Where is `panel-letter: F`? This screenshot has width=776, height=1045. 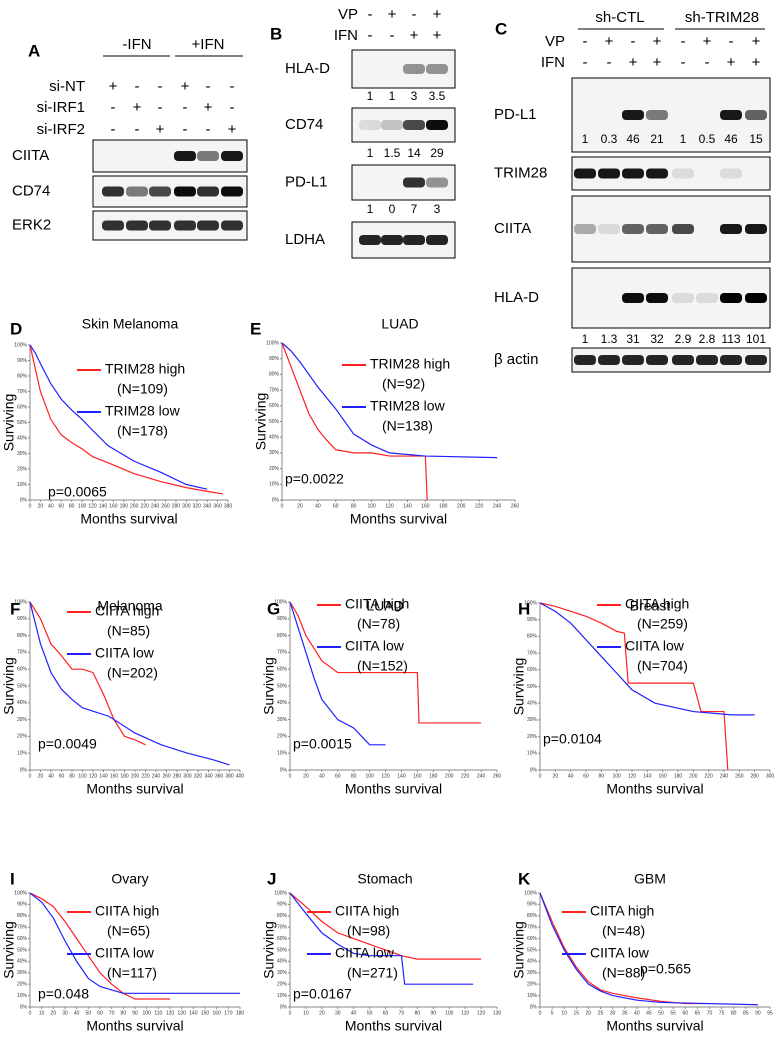
panel-letter: F is located at coordinates (15, 608).